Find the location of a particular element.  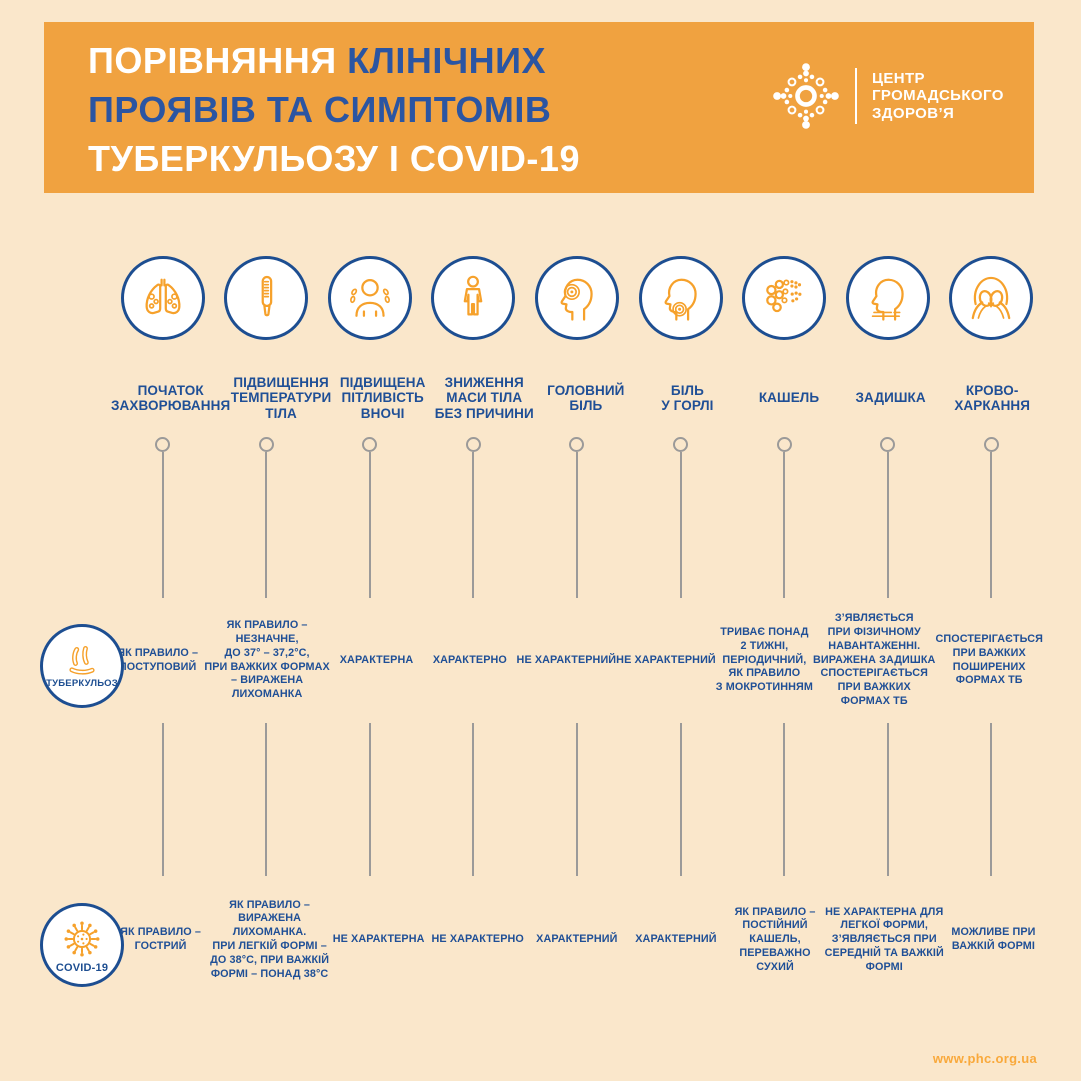

column-label-weight-loss: ЗНИЖЕННЯ МАСИ ТІЛА БЕЗ ПРИЧИНИ is located at coordinates (484, 397).